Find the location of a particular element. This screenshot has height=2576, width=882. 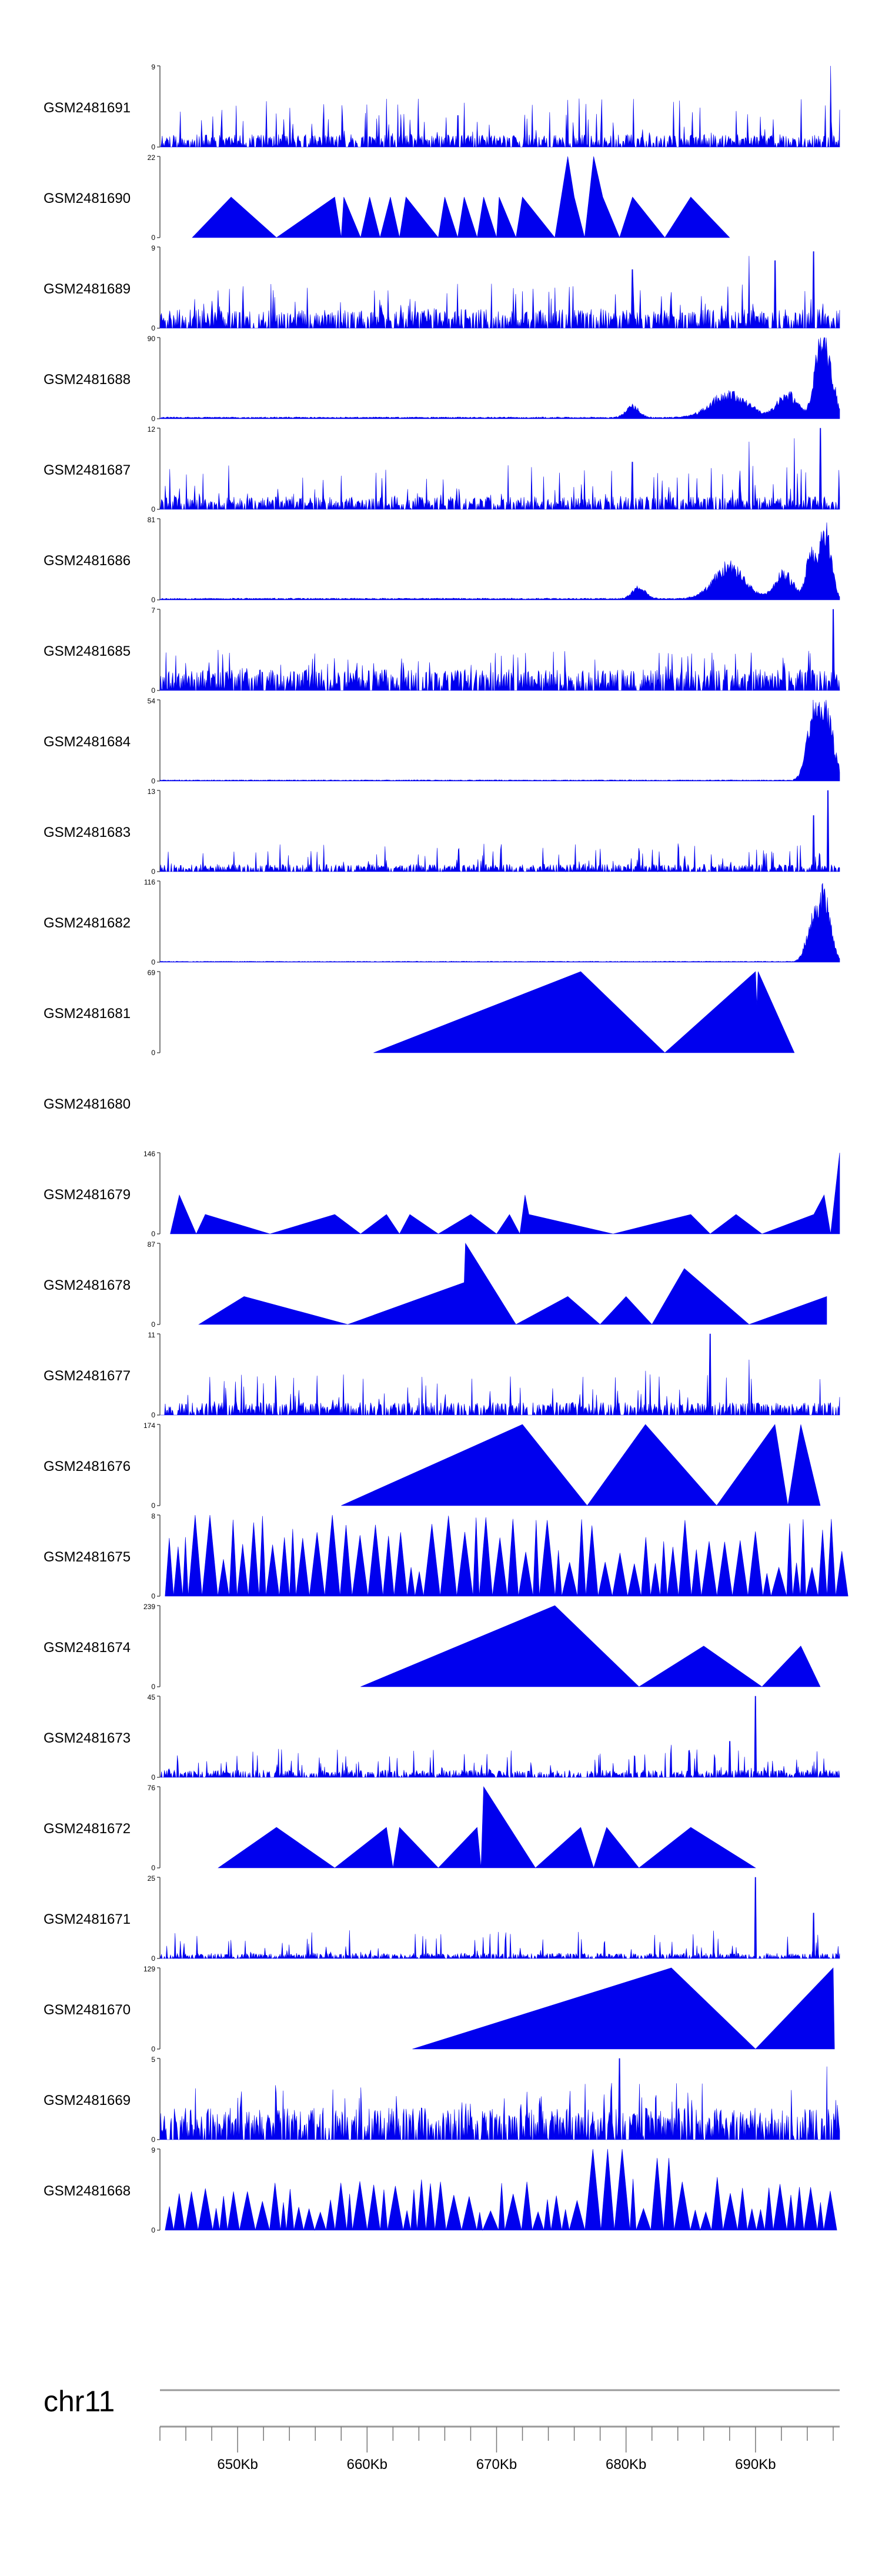

track-label: GSM2481686 is located at coordinates (87, 561).